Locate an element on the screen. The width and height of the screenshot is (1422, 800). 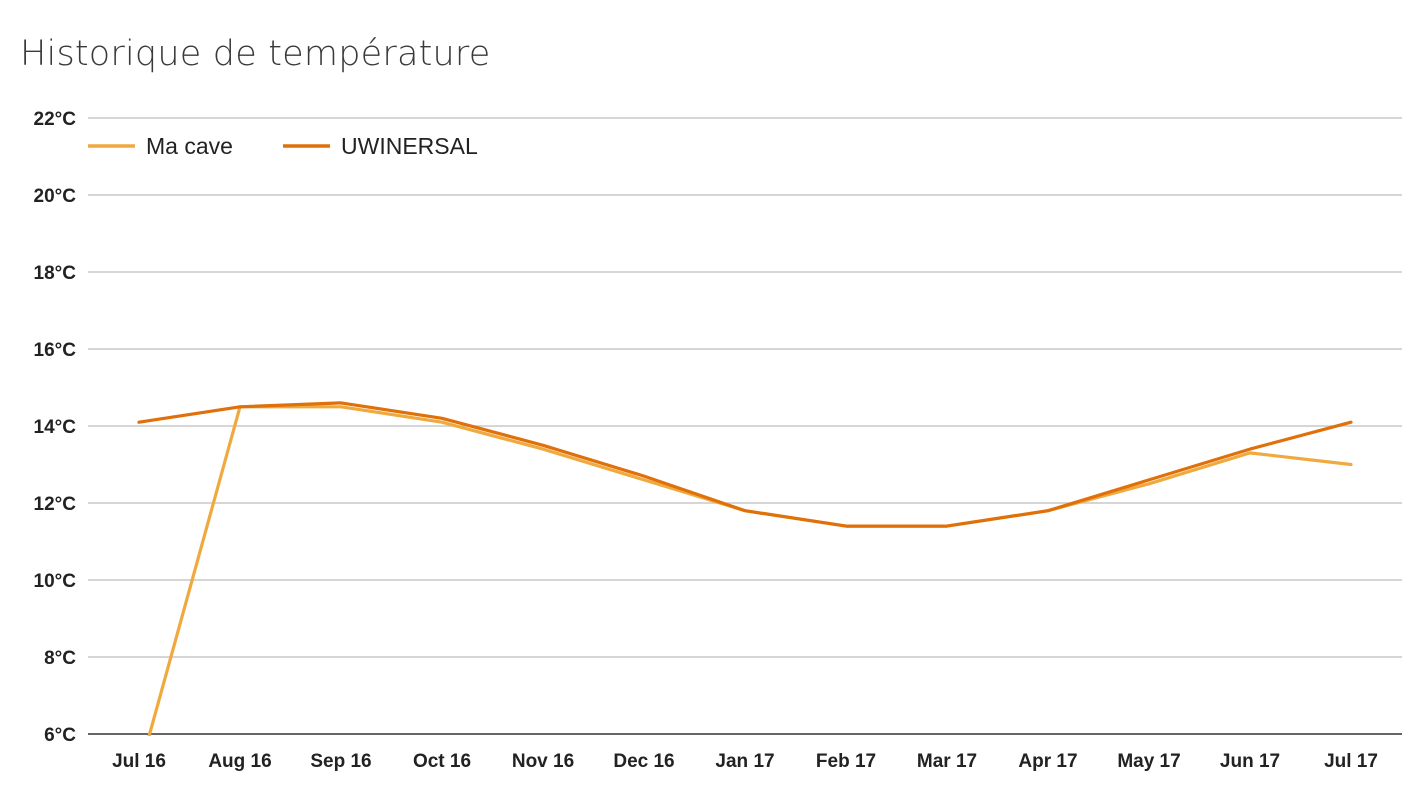
chart-title: Historique de température is located at coordinates (255, 54).